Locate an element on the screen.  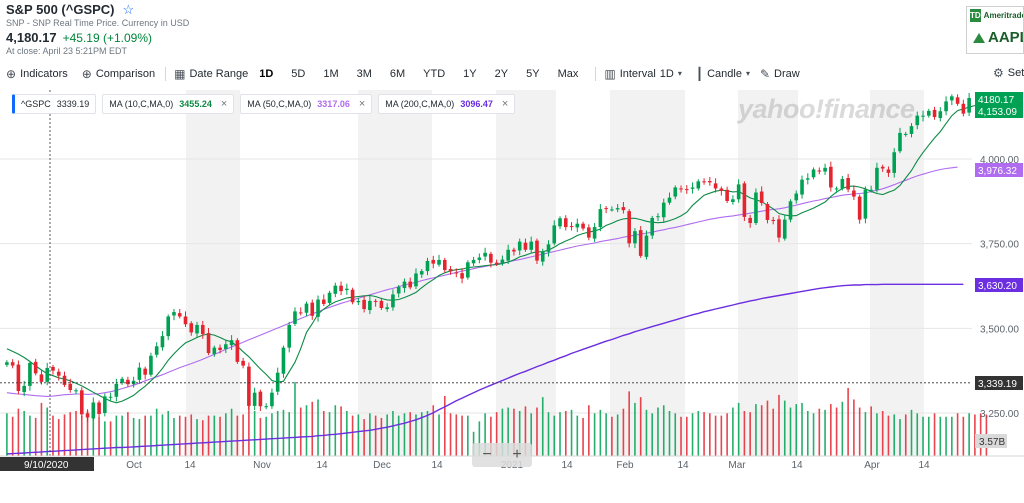
zoom-out-button: − is located at coordinates (487, 454).